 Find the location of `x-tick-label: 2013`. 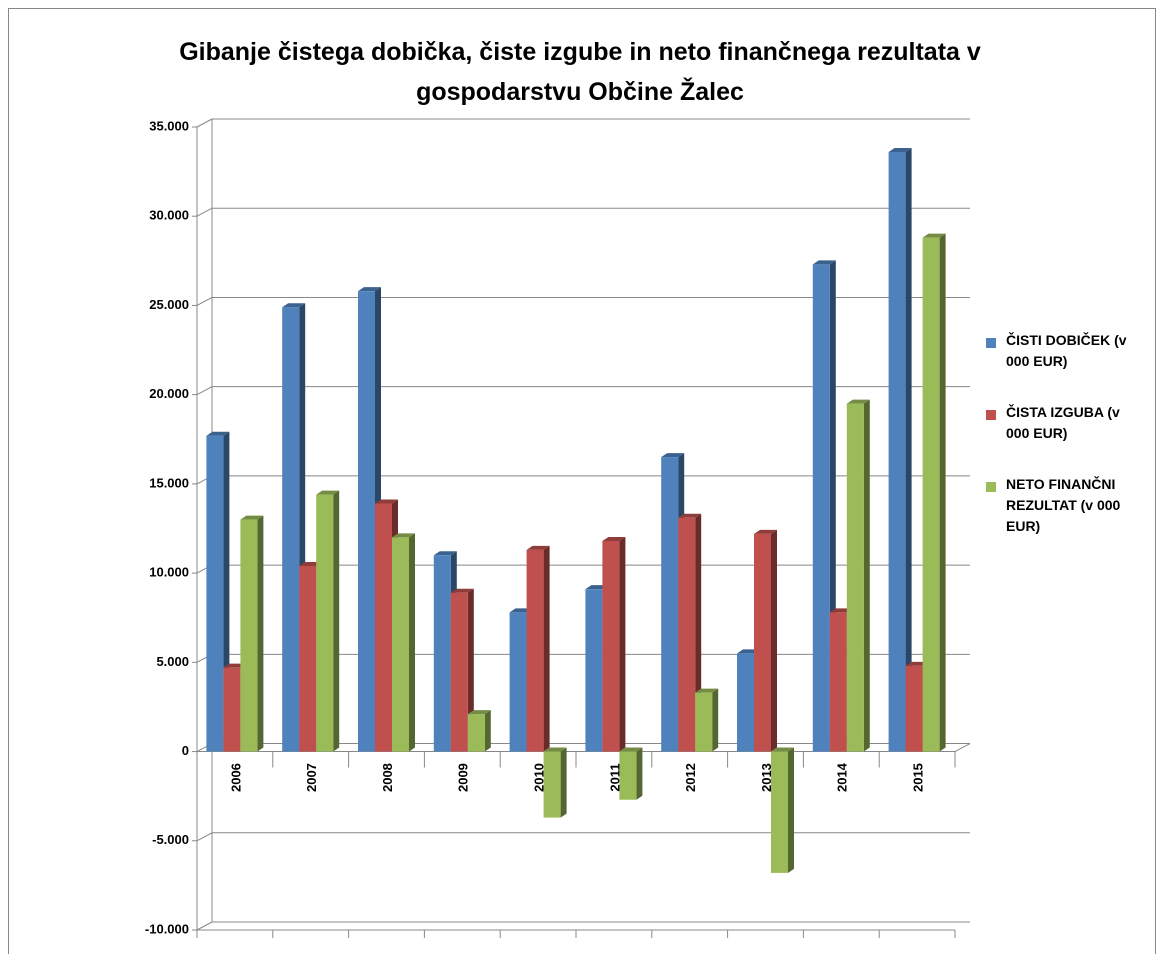

x-tick-label: 2013 is located at coordinates (766, 777).